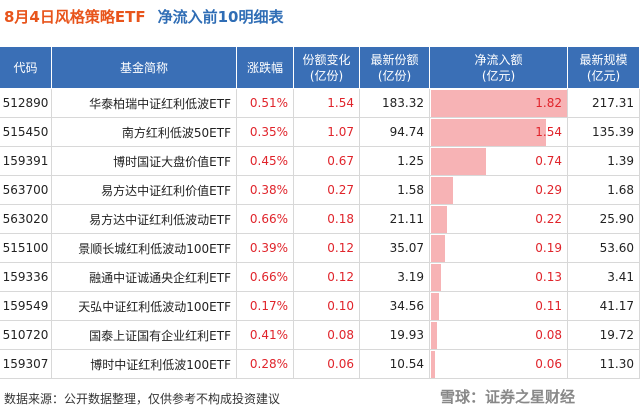 This screenshot has height=410, width=640. Describe the element at coordinates (144, 248) in the screenshot. I see `table-cell: 景顺长城红利低波动100ETF` at that location.